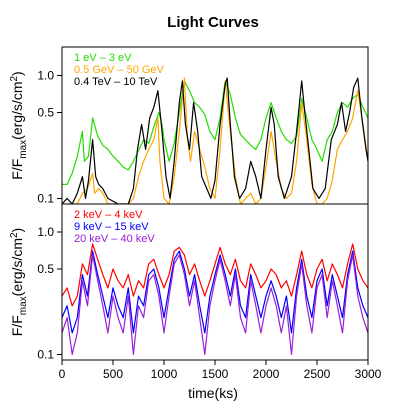 The width and height of the screenshot is (407, 407). Describe the element at coordinates (62, 374) in the screenshot. I see `x-tick-label-0: 0` at that location.